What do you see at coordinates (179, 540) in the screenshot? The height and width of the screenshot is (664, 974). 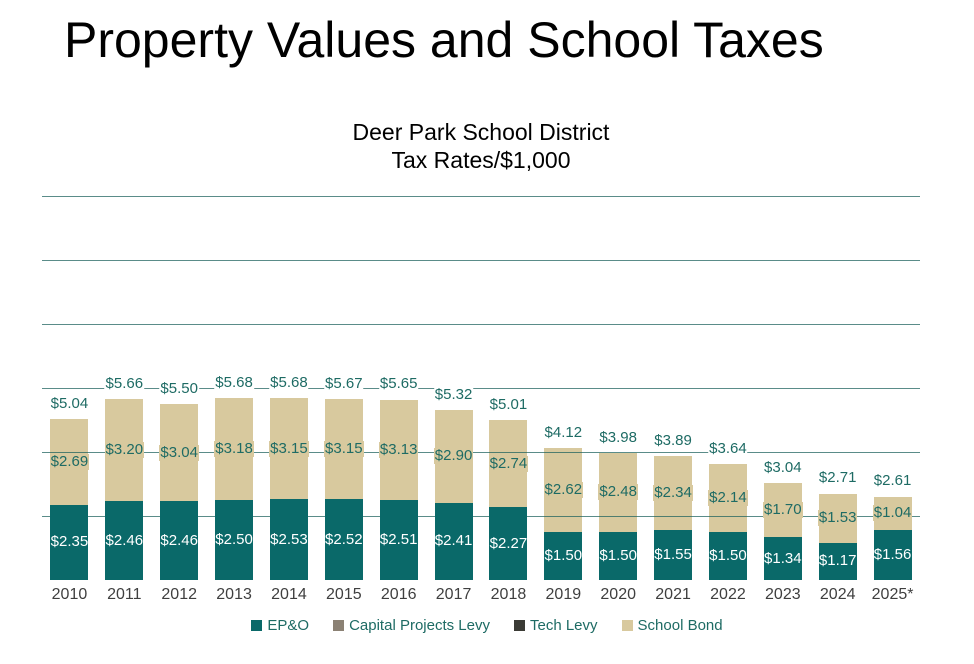 I see `epo-segment-2012: $2.46` at bounding box center [179, 540].